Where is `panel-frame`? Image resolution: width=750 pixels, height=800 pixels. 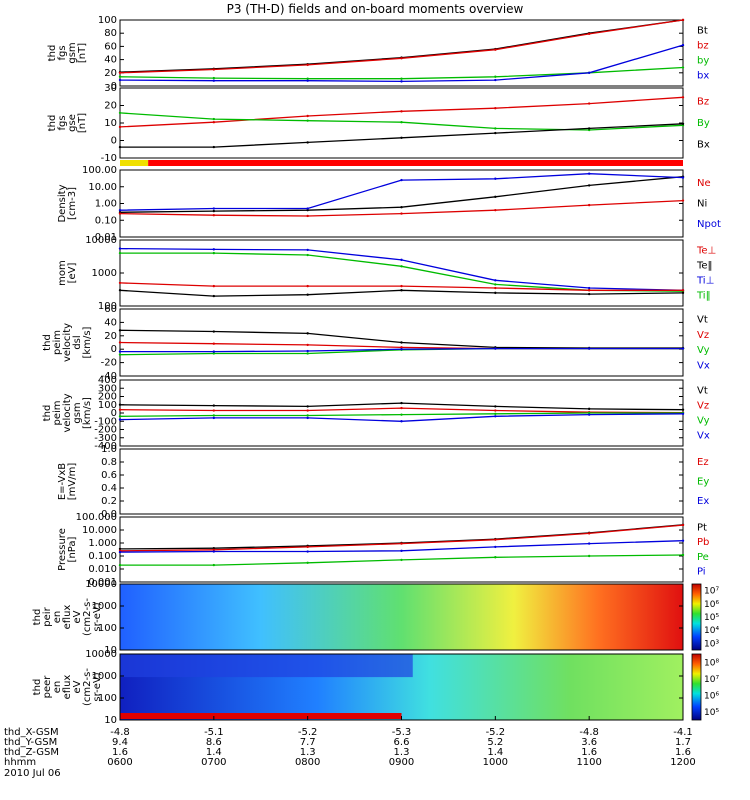 panel-frame is located at coordinates (401, 481).